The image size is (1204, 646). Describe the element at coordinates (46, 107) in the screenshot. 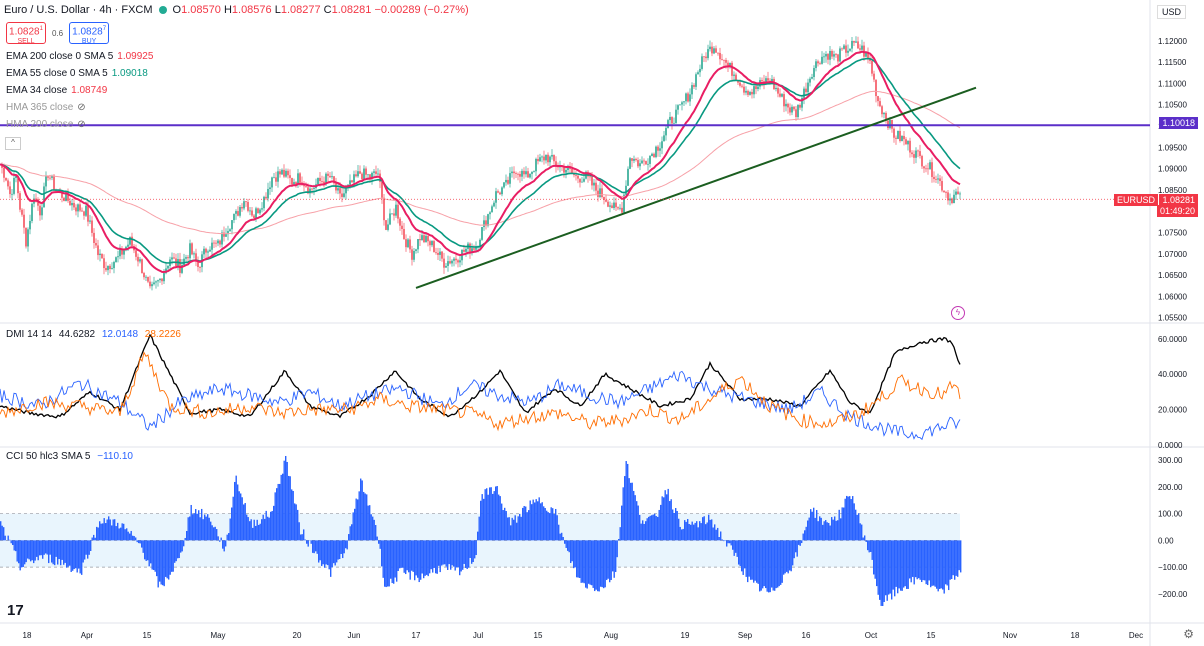

I see `indicator-legend-3: HMA 365 close ⊘` at that location.